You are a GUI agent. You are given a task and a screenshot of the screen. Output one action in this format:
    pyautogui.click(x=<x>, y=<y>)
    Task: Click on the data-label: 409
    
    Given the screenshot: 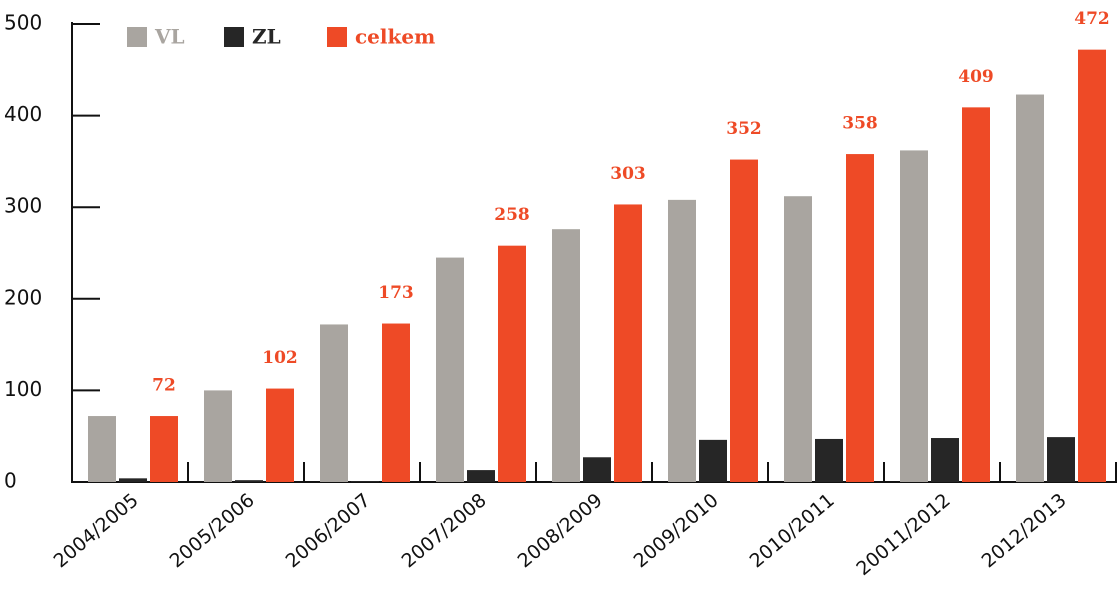 What is the action you would take?
    pyautogui.click(x=976, y=77)
    